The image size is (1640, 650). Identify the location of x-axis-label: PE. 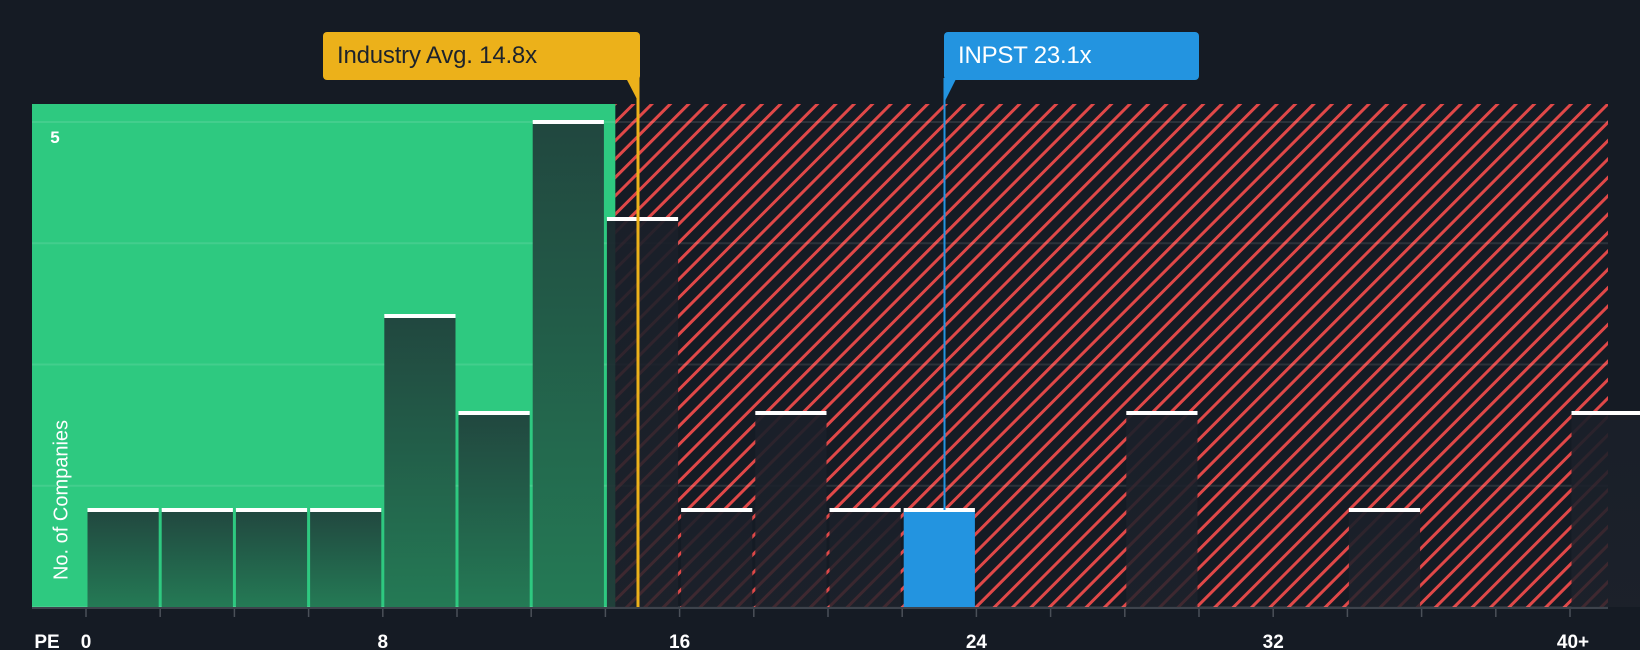
(46, 641).